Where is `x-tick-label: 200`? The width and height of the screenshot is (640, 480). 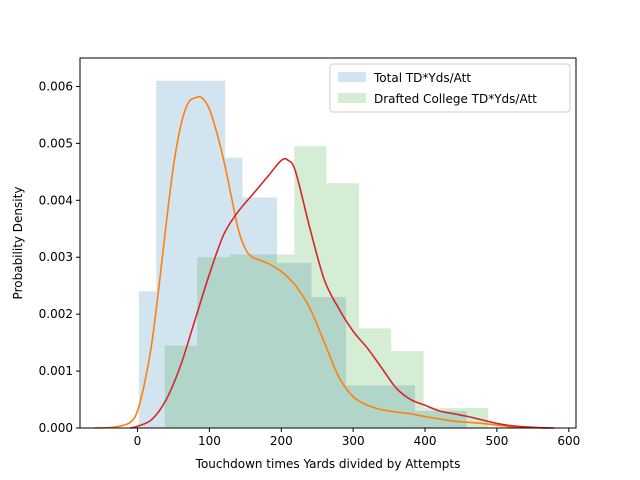 x-tick-label: 200 is located at coordinates (281, 441).